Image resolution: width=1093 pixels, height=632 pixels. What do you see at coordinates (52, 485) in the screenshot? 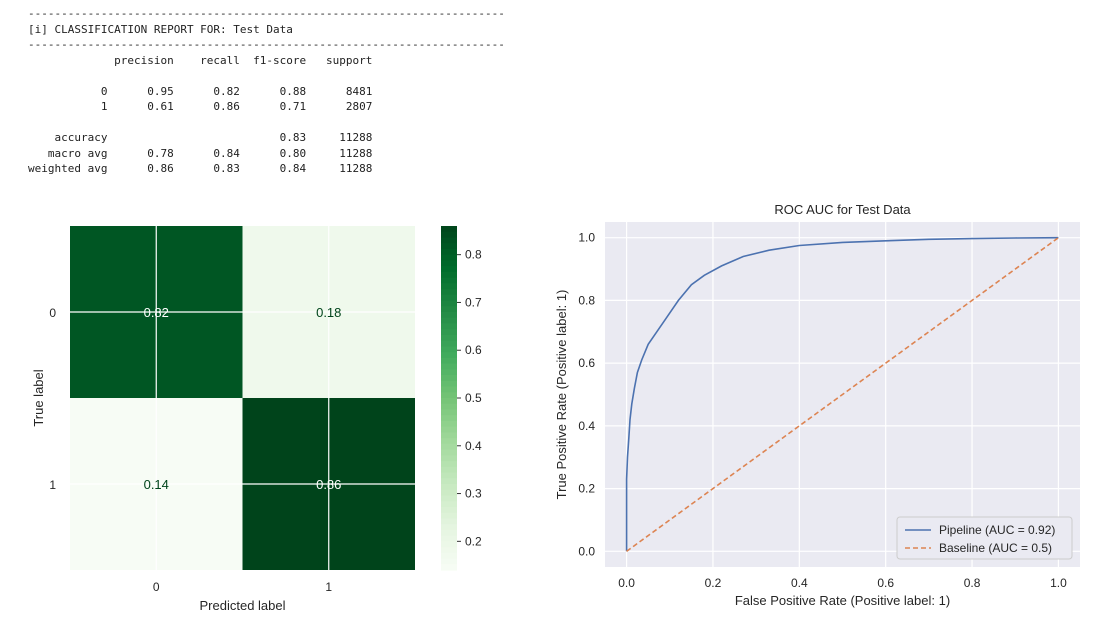
I see `cm-y-tick-label: 1` at bounding box center [52, 485].